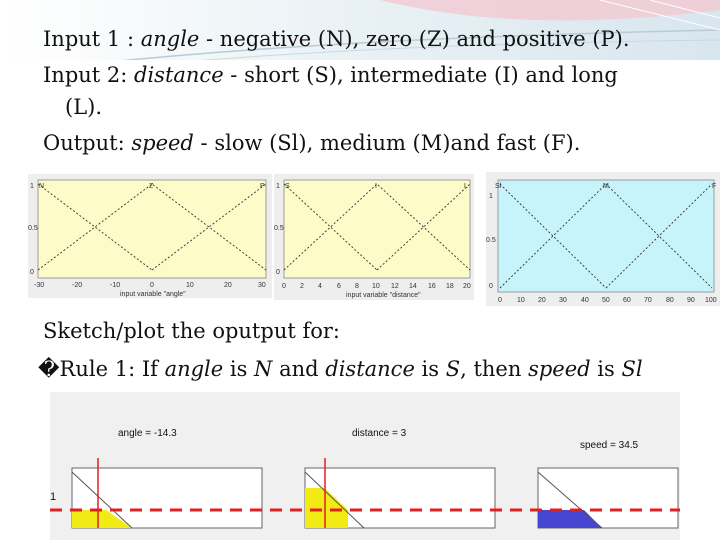 This screenshot has width=720, height=540. I want to click on speed-label-sl: Sl, so click(498, 186).